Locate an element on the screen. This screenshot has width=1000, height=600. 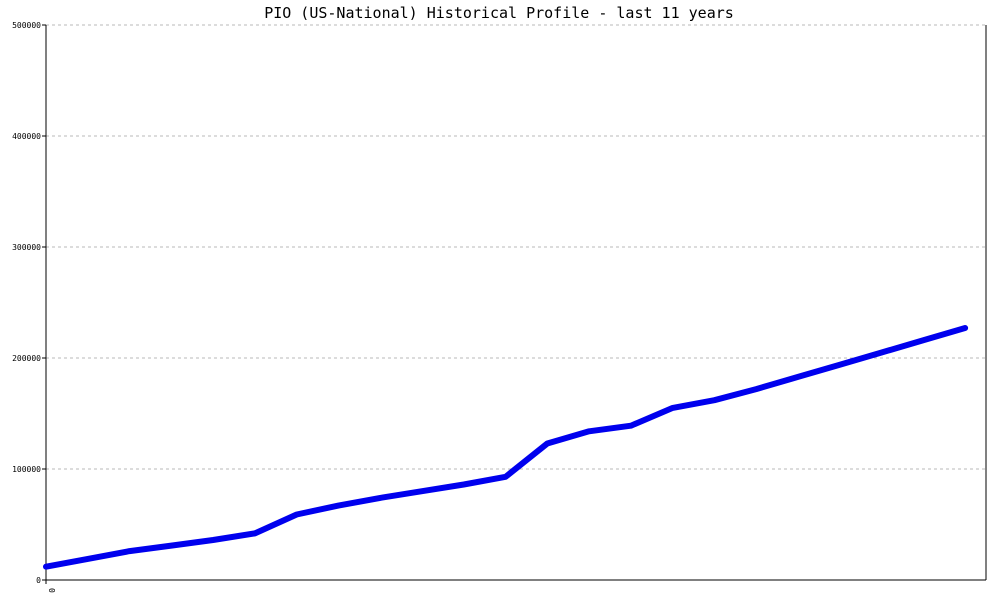
y-tick-label-5: 500000 is located at coordinates (26, 25).